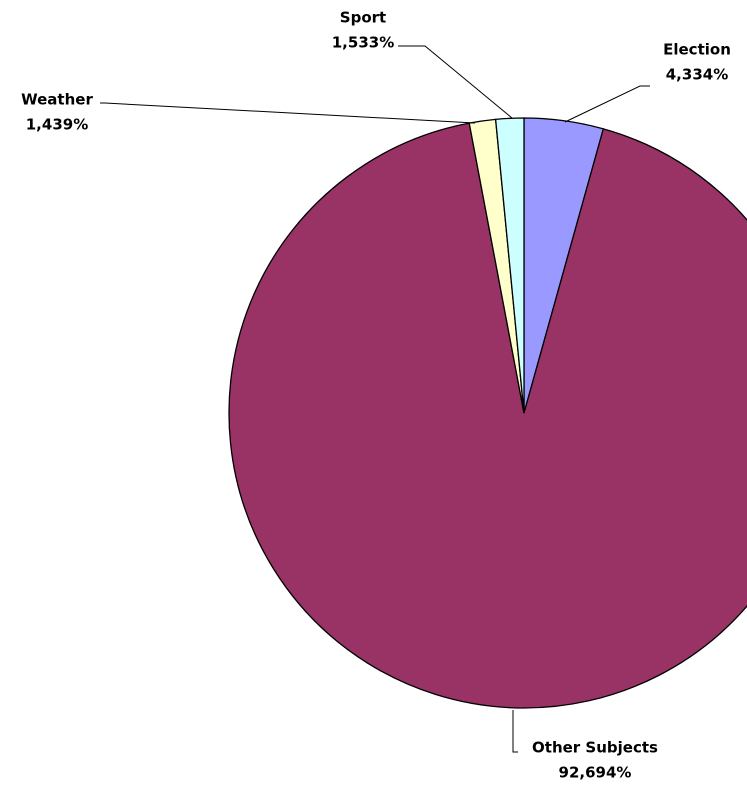  I want to click on slice-value-label: 92,694%, so click(595, 773).